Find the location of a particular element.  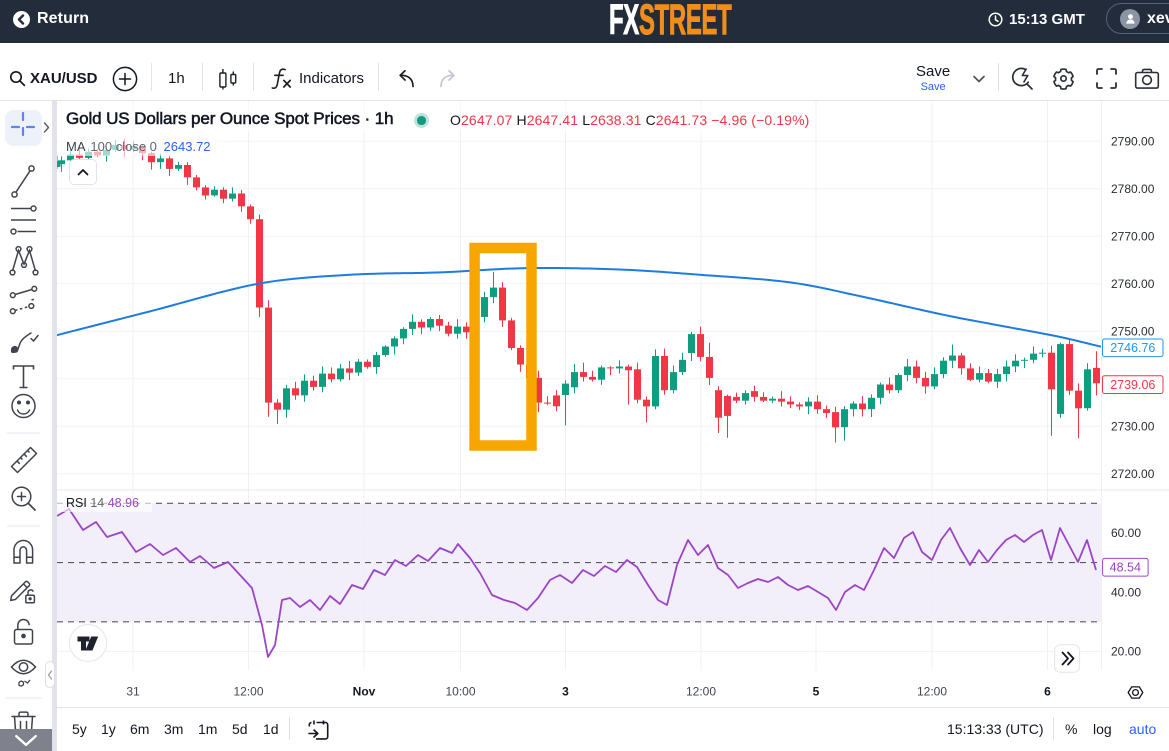

svg-text: 3 is located at coordinates (565, 692).